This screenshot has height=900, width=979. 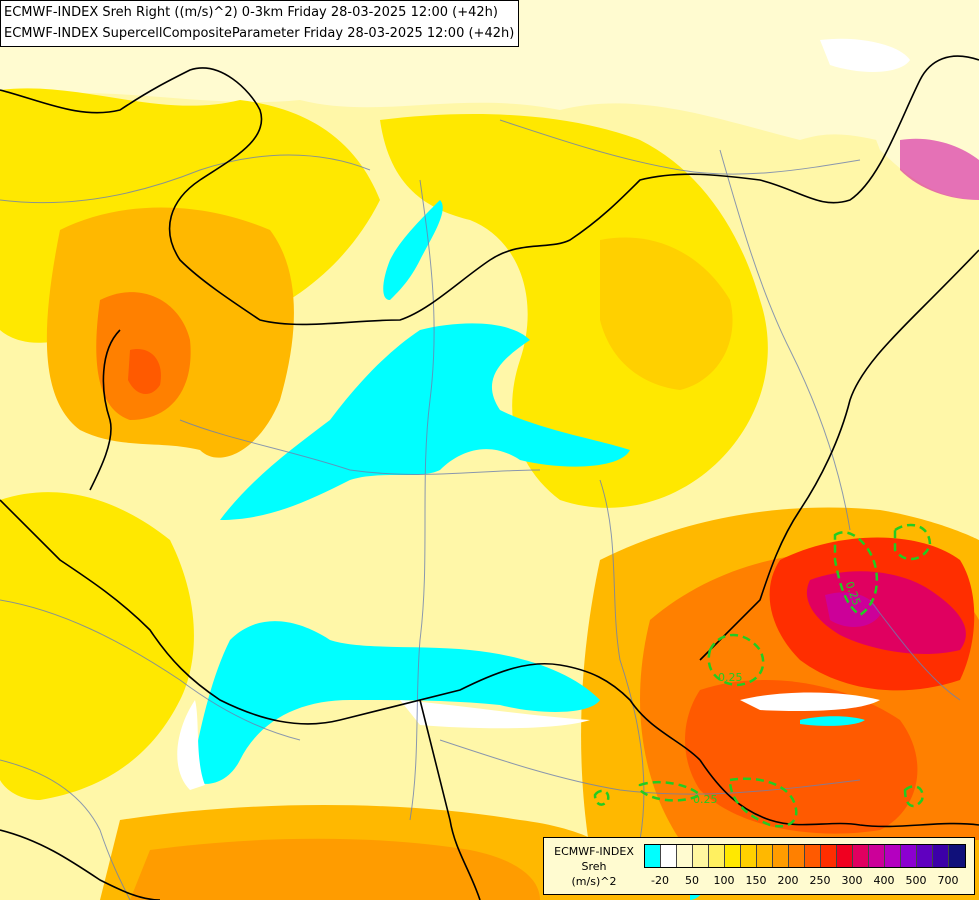 What do you see at coordinates (730, 677) in the screenshot?
I see `scp-contour-label-mid: 0.25` at bounding box center [730, 677].